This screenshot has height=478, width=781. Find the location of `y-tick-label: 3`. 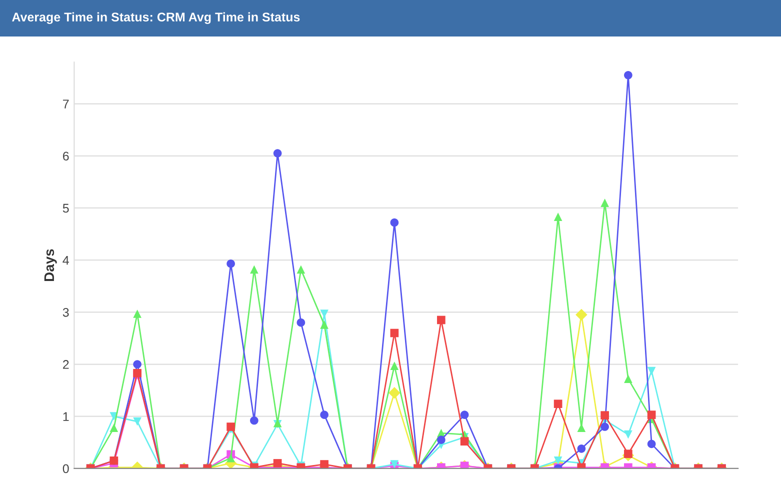

y-tick-label: 3 is located at coordinates (65, 312).